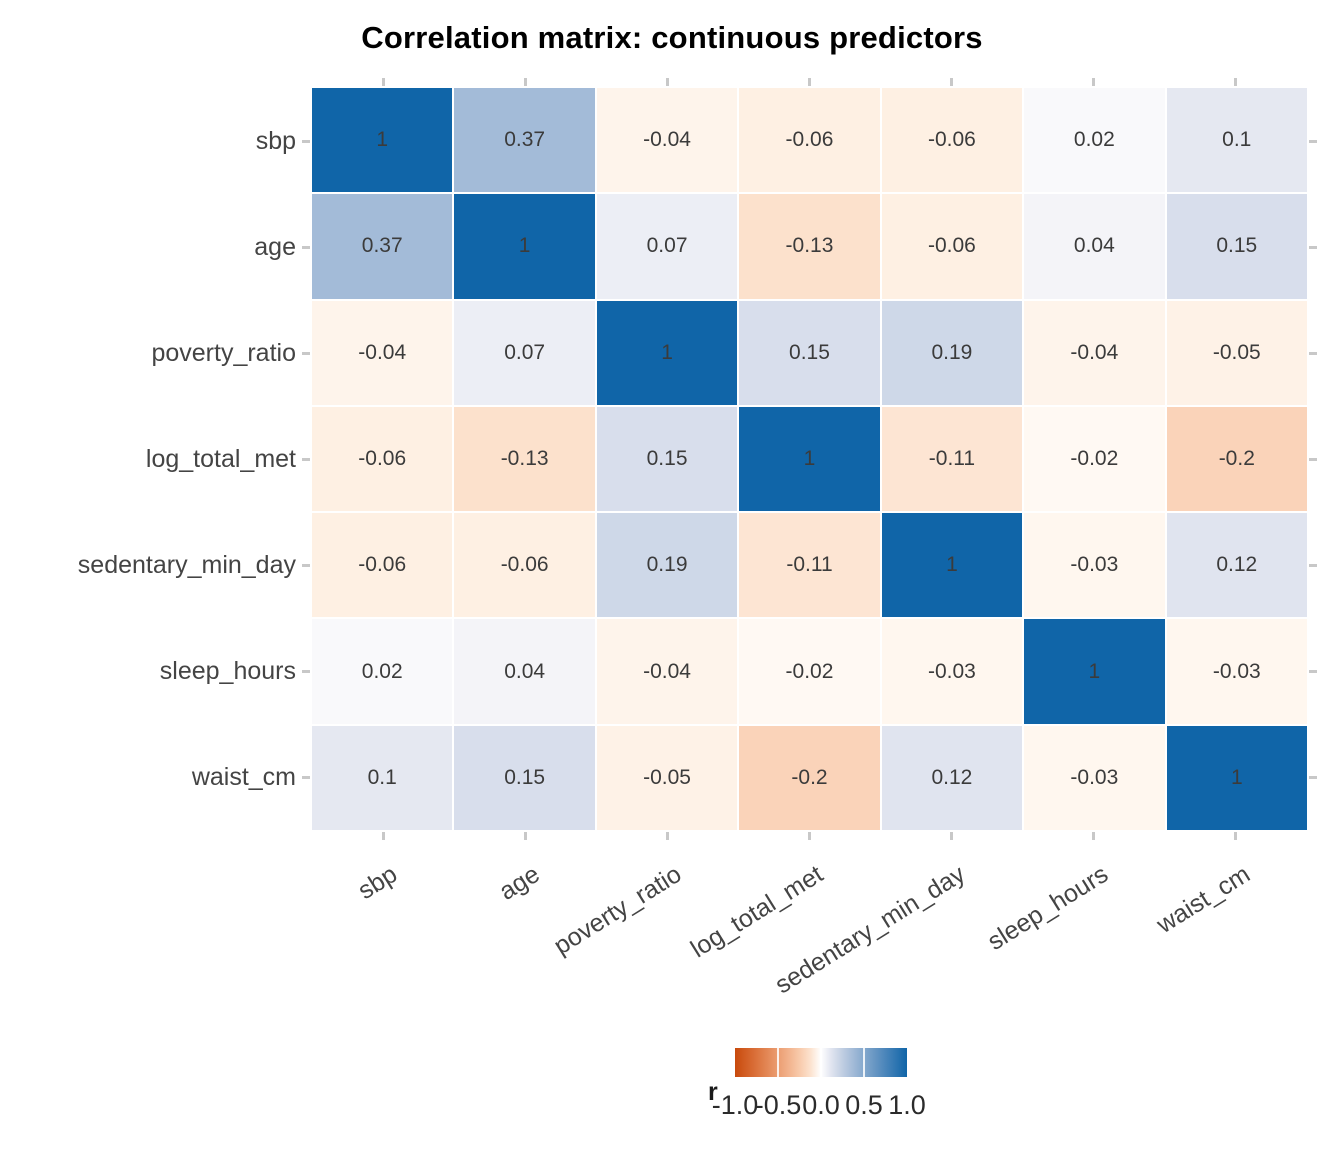 This screenshot has width=1344, height=1152. I want to click on matrix-cell: 0.19, so click(667, 565).